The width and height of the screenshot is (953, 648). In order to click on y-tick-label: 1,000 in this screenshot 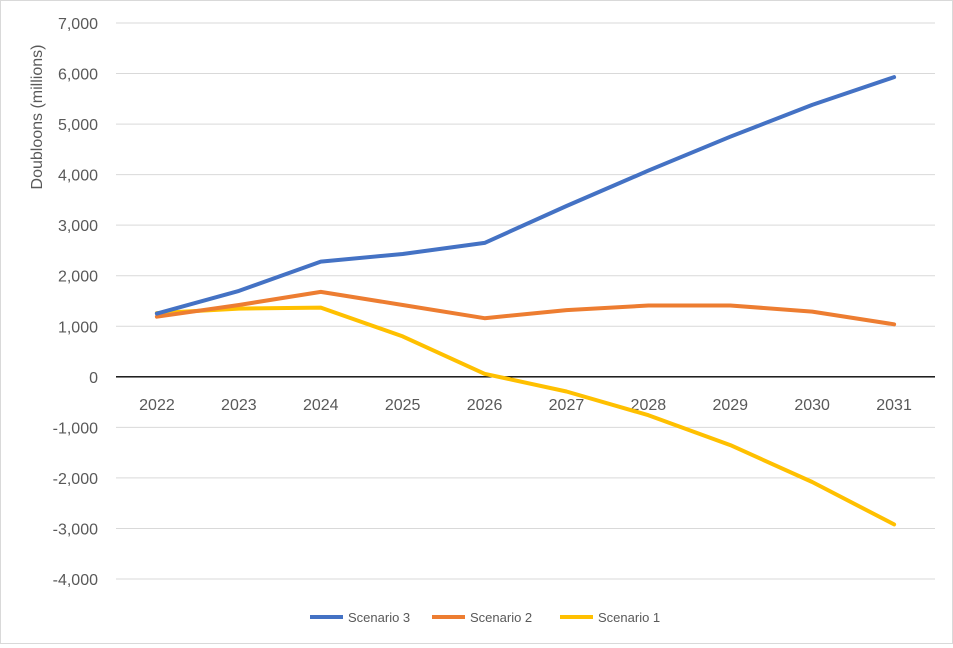, I will do `click(78, 327)`.